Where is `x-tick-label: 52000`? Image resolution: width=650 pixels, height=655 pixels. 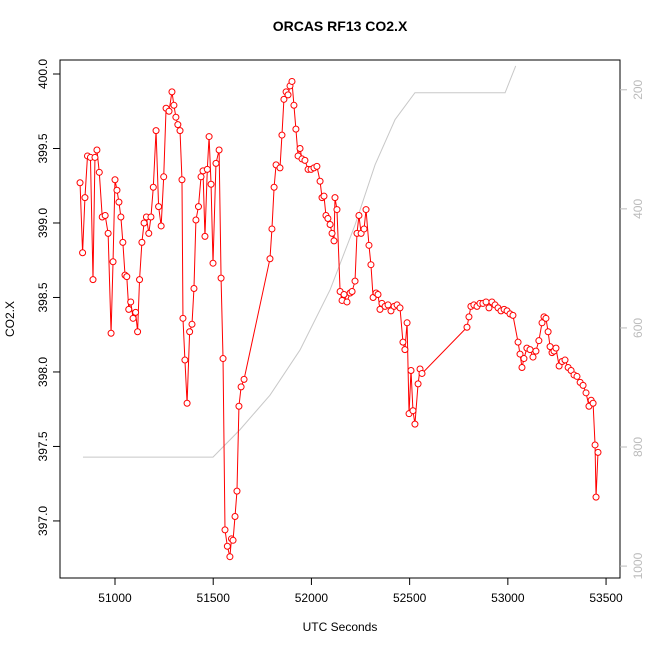
x-tick-label: 52000 is located at coordinates (312, 598).